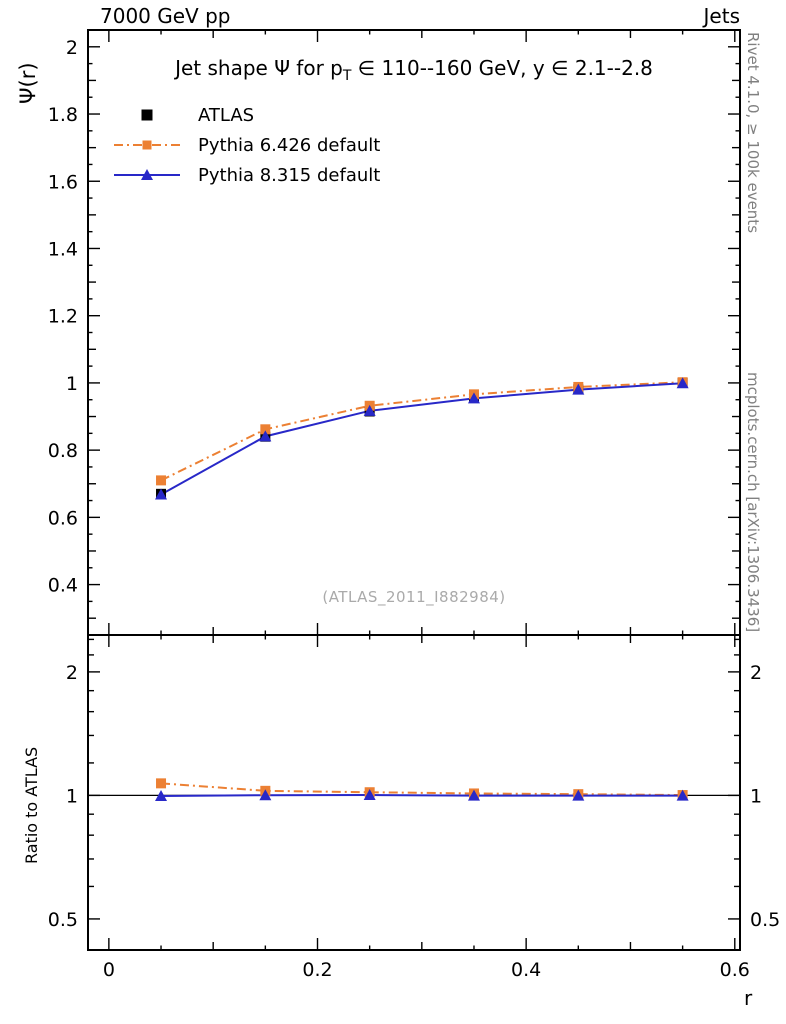 The image size is (786, 1024). I want to click on atlas-square-marker-icon, so click(147, 115).